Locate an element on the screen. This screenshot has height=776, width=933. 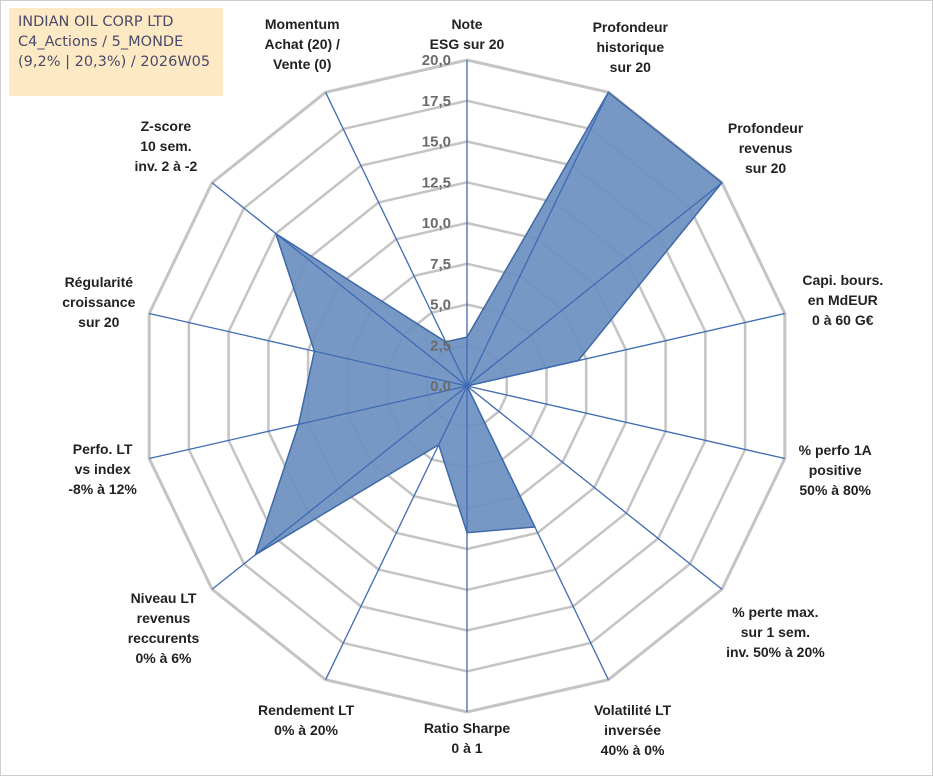
axis-label: Rendement LT 0% à 20% is located at coordinates (306, 720).